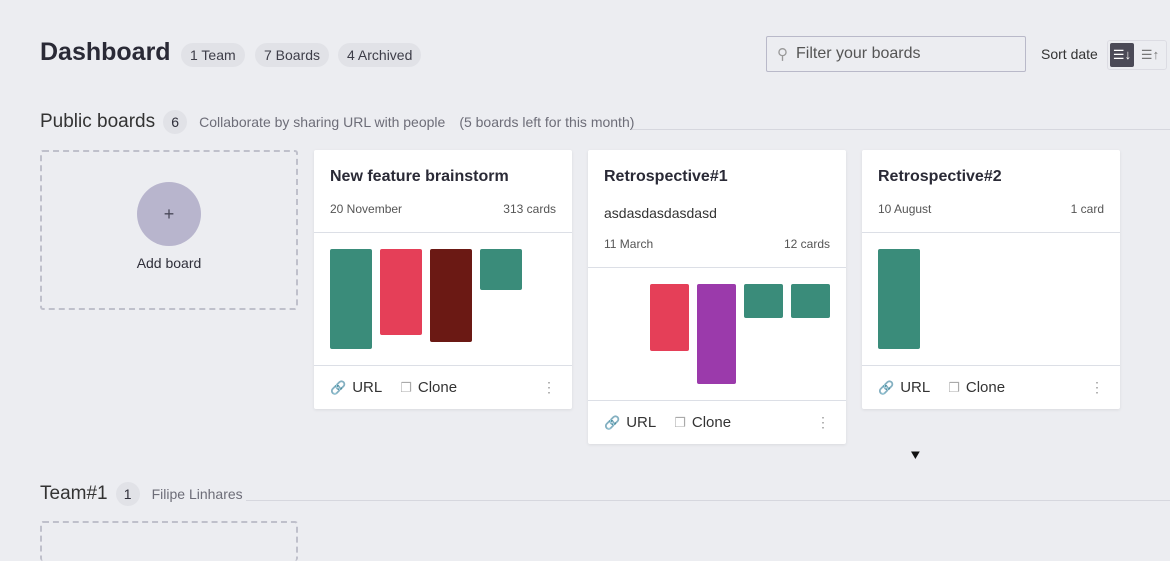 The width and height of the screenshot is (1170, 561). I want to click on board-description: asdasdasdasdasd, so click(660, 213).